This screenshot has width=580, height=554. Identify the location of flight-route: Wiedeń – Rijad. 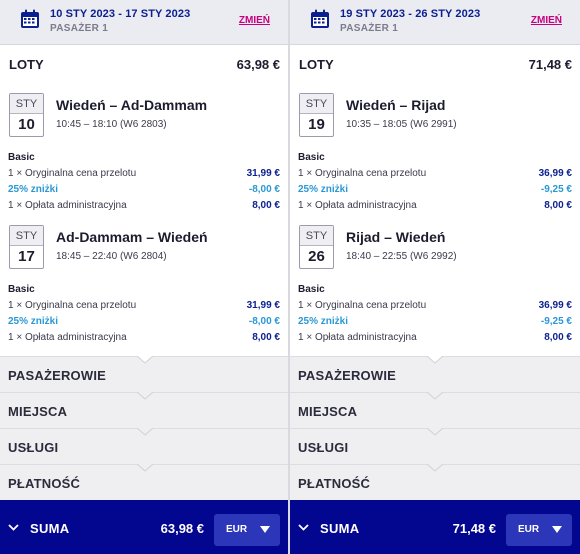
(396, 105).